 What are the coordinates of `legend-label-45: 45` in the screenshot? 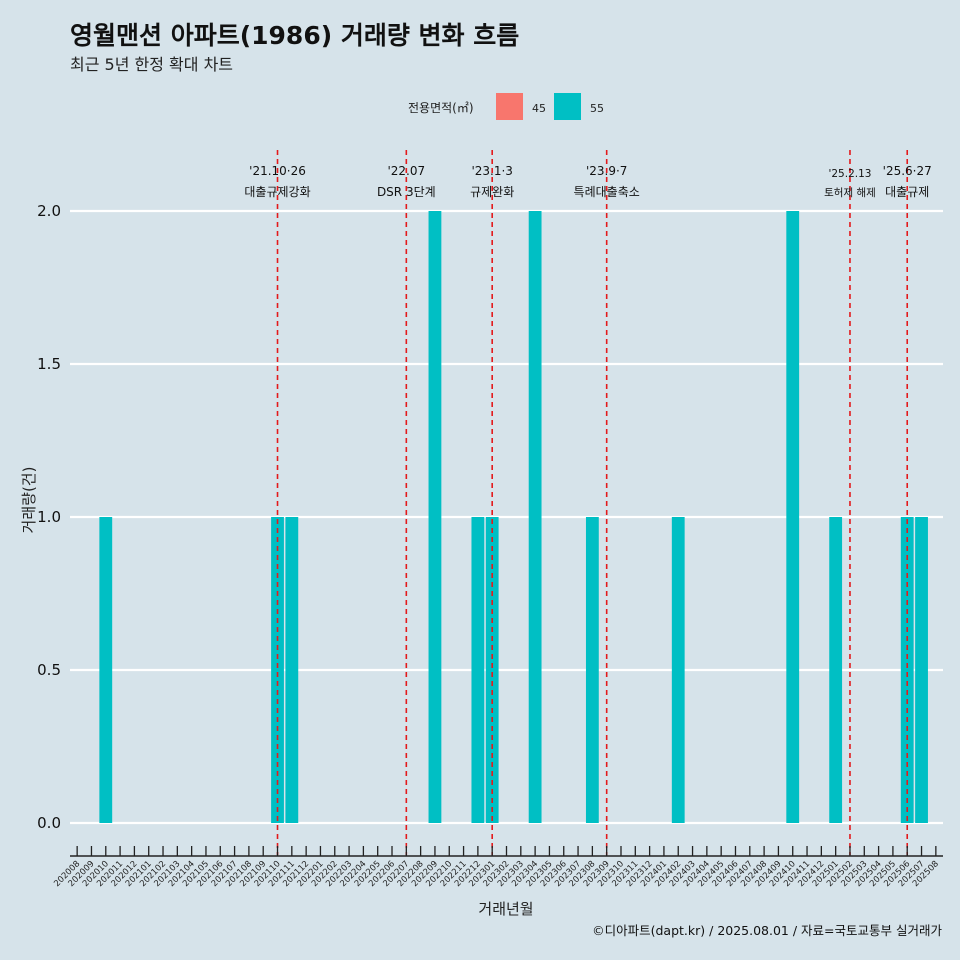 It's located at (539, 108).